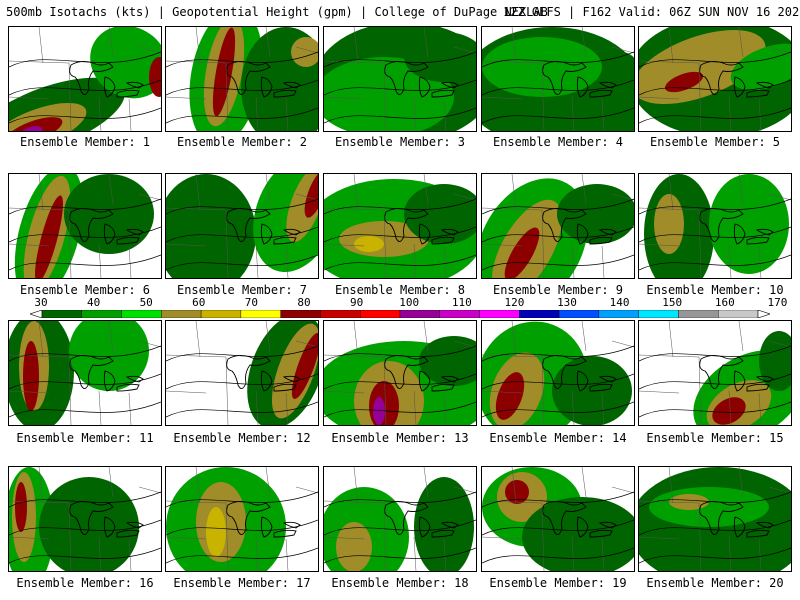  What do you see at coordinates (672, 302) in the screenshot?
I see `colorbar-tick-label: 150` at bounding box center [672, 302].